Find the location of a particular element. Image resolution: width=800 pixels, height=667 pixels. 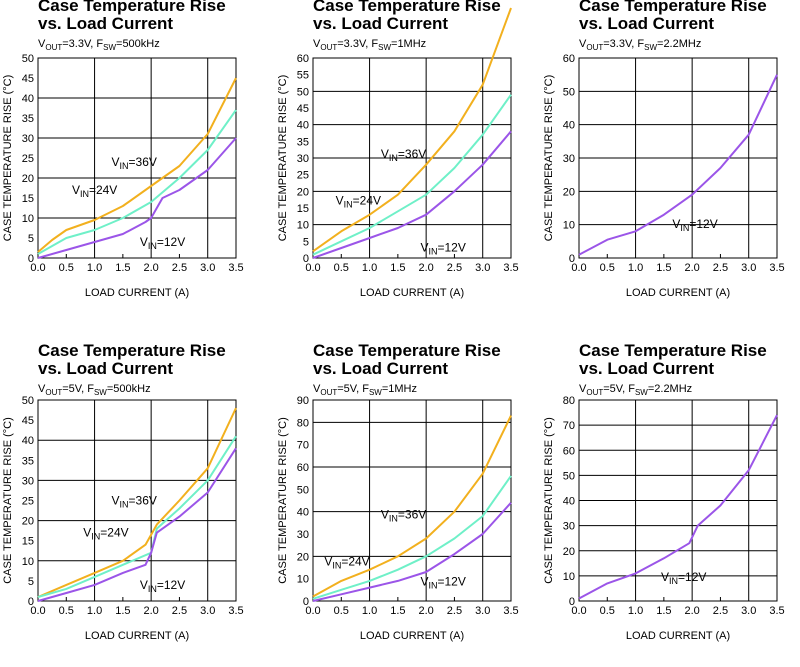

chart-condition: VOUT=5V, FSW=1MHz is located at coordinates (365, 390).